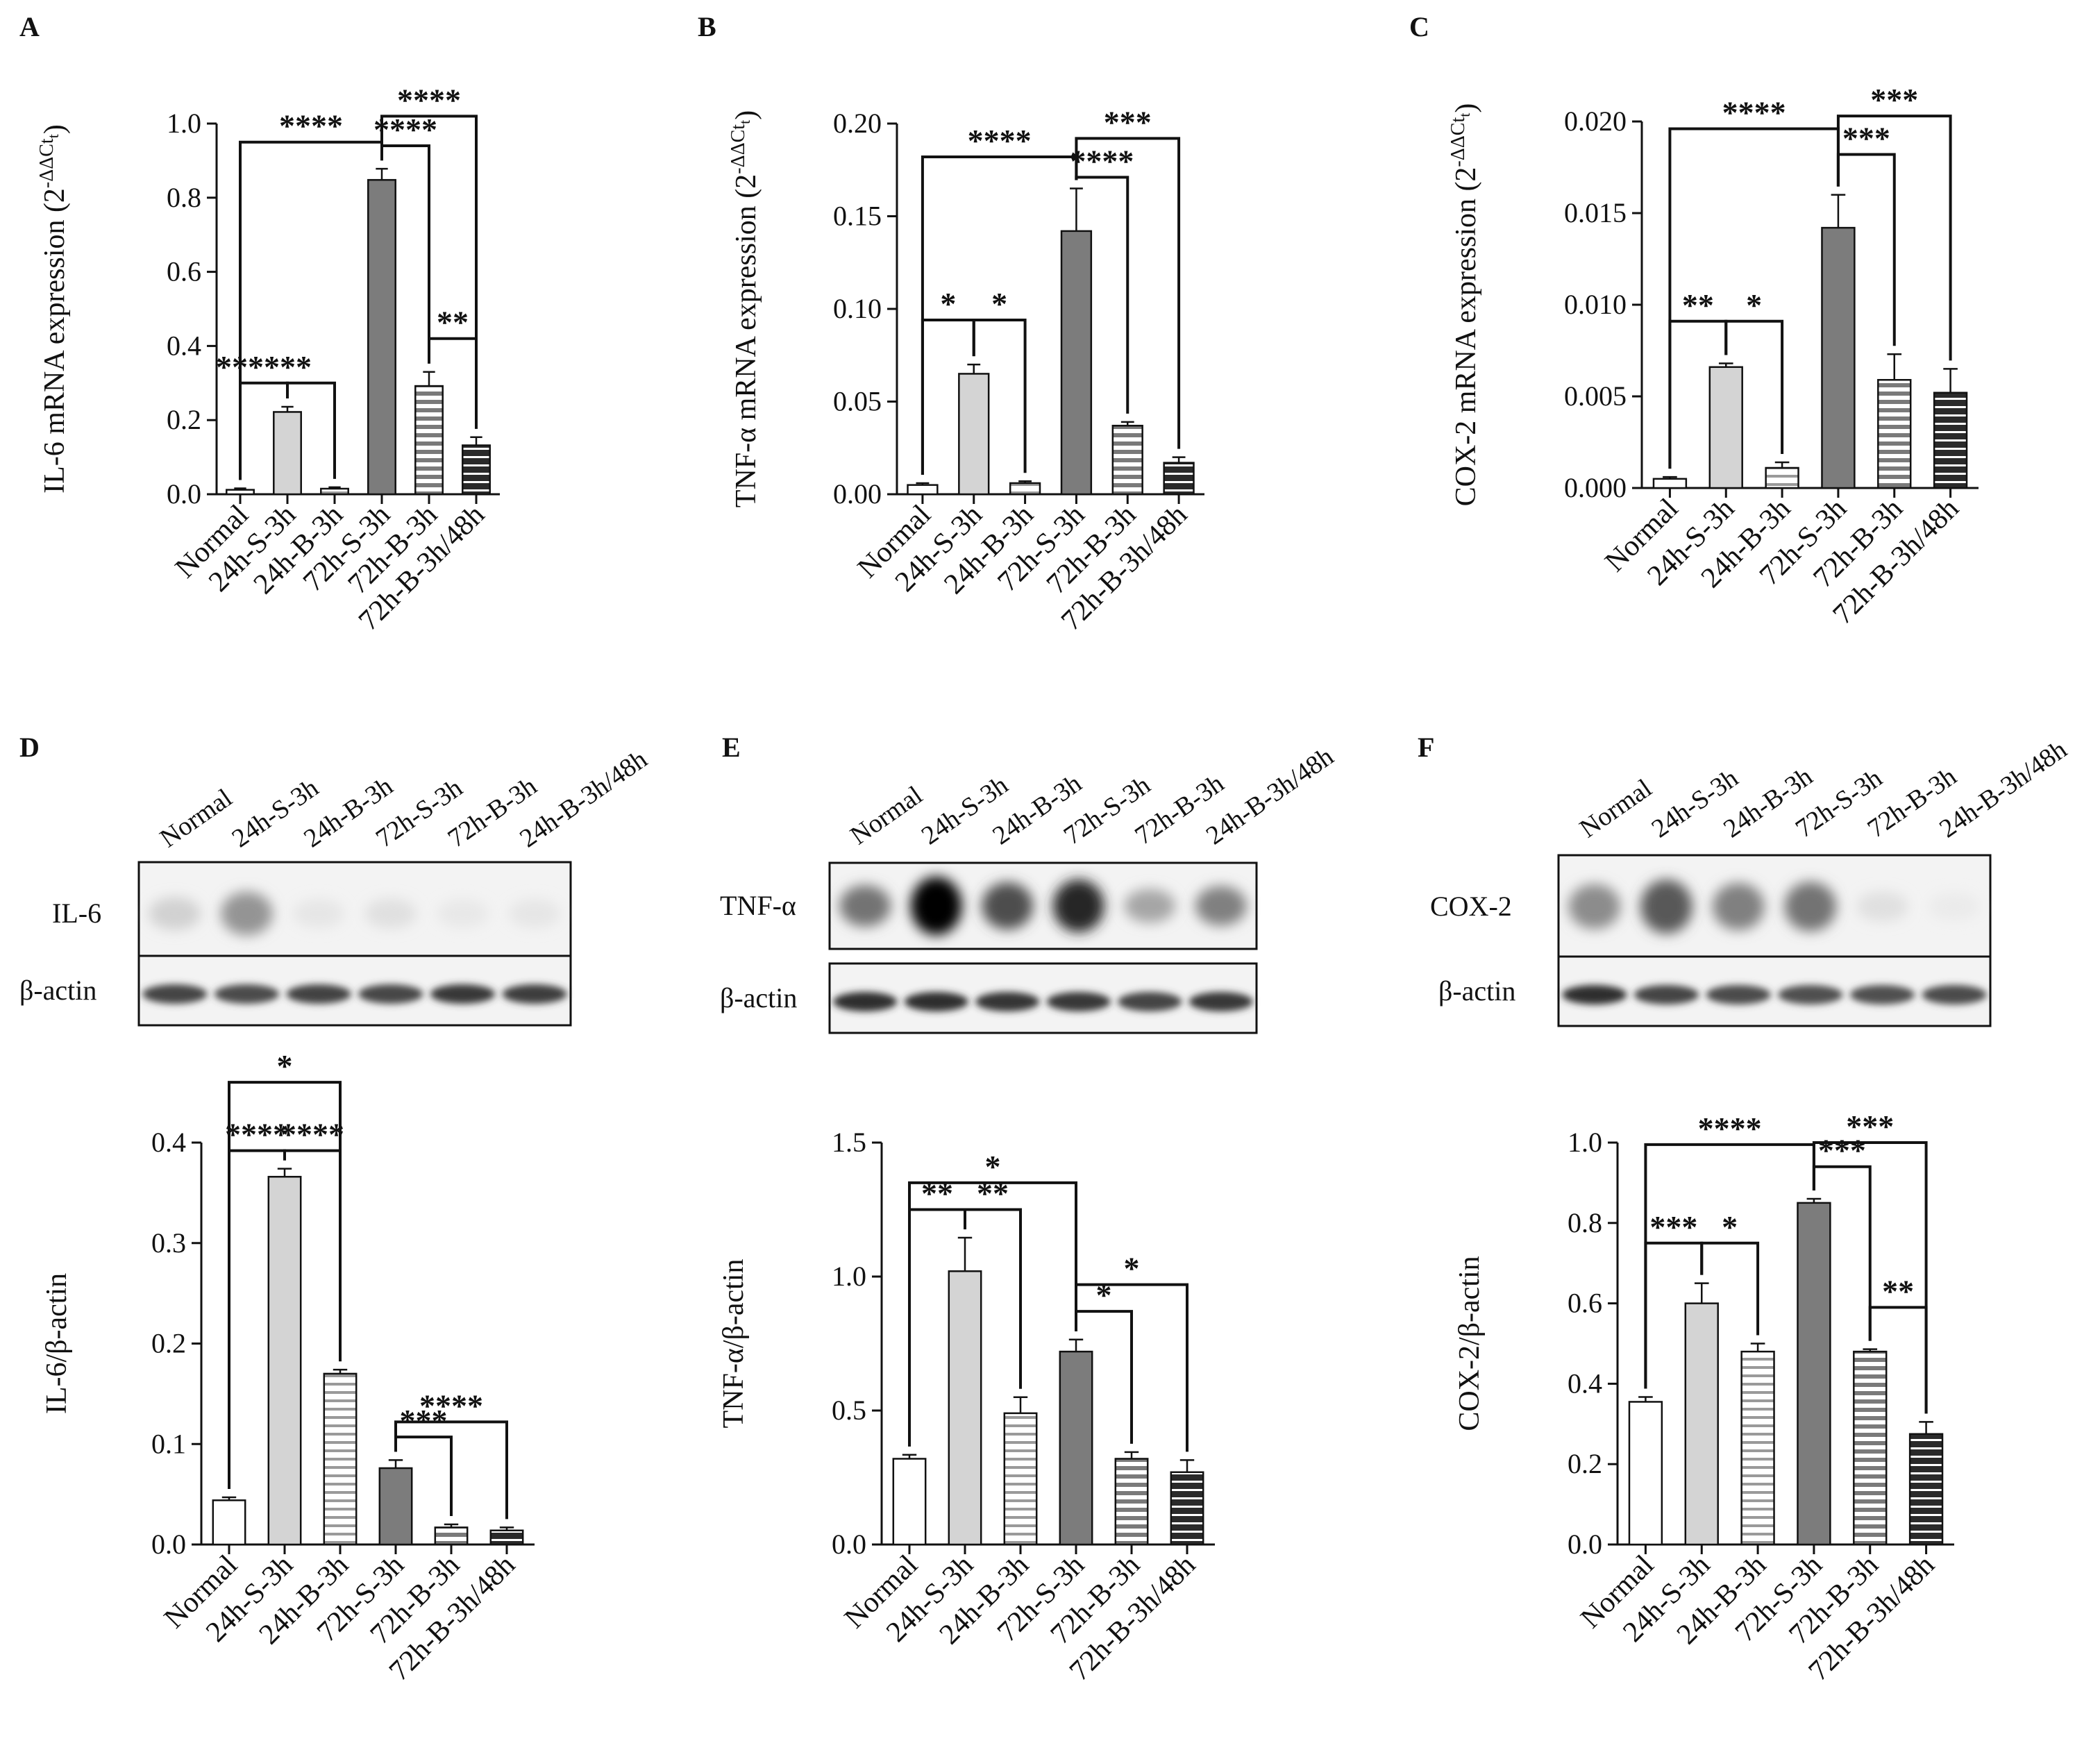 The image size is (2100, 1759). I want to click on y-tick-label: 0.3, so click(168, 1243).